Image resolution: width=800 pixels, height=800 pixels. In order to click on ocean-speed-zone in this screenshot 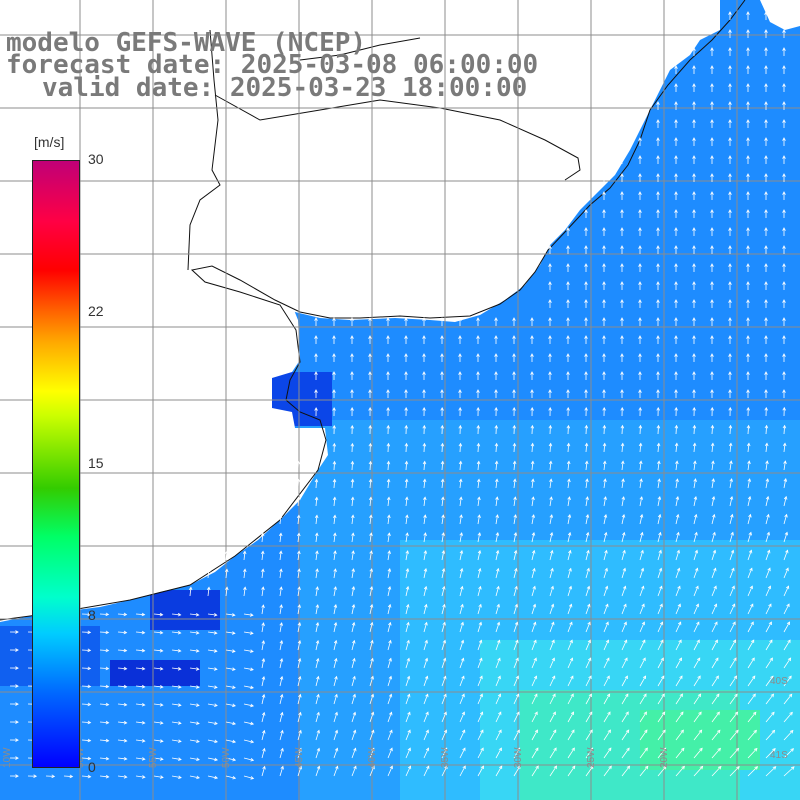, I will do `click(700, 740)`.